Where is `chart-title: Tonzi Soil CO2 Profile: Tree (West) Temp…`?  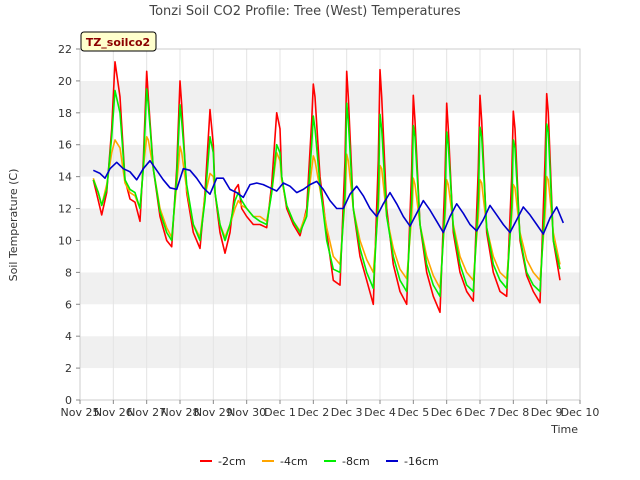
chart-title: Tonzi Soil CO2 Profile: Tree (West) Temp… is located at coordinates (304, 11).